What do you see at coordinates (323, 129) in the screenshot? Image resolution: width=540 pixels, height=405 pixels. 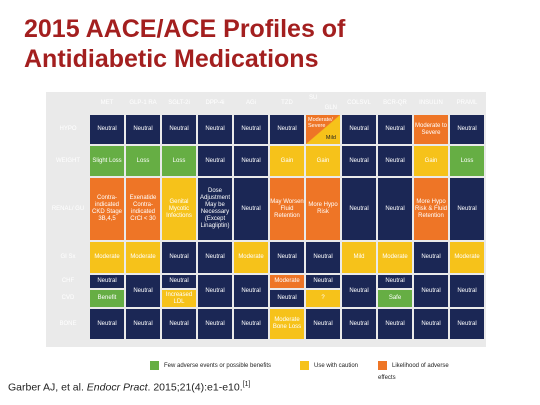 I see `cell-hypo-su-gln: Moderate/ Severe Mild` at bounding box center [323, 129].